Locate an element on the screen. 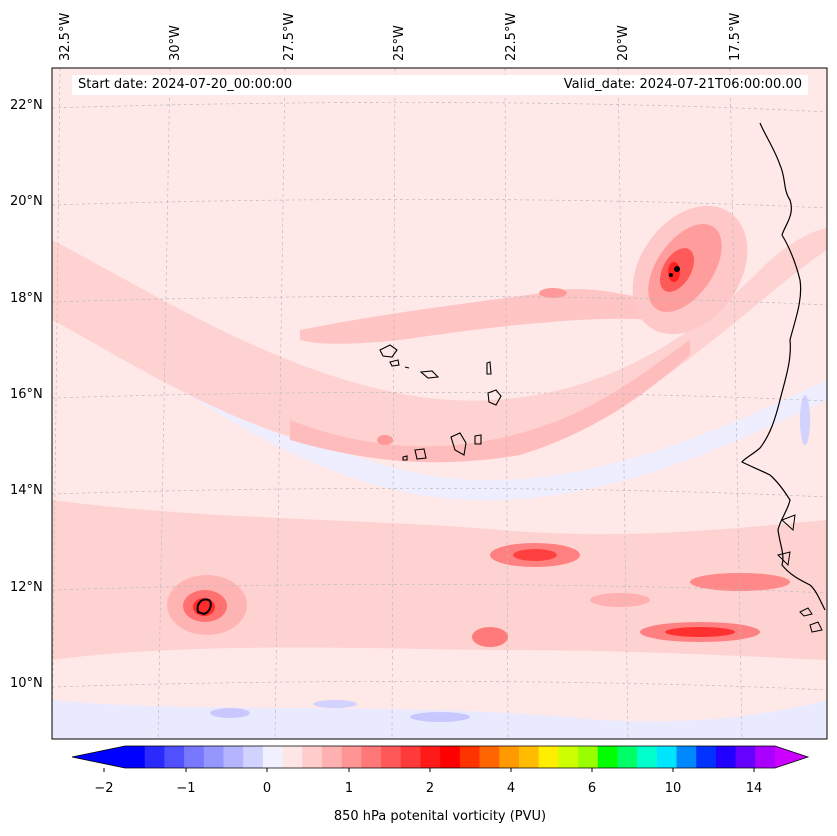 The width and height of the screenshot is (837, 836). colorbar-tick-label: 0 is located at coordinates (267, 788).